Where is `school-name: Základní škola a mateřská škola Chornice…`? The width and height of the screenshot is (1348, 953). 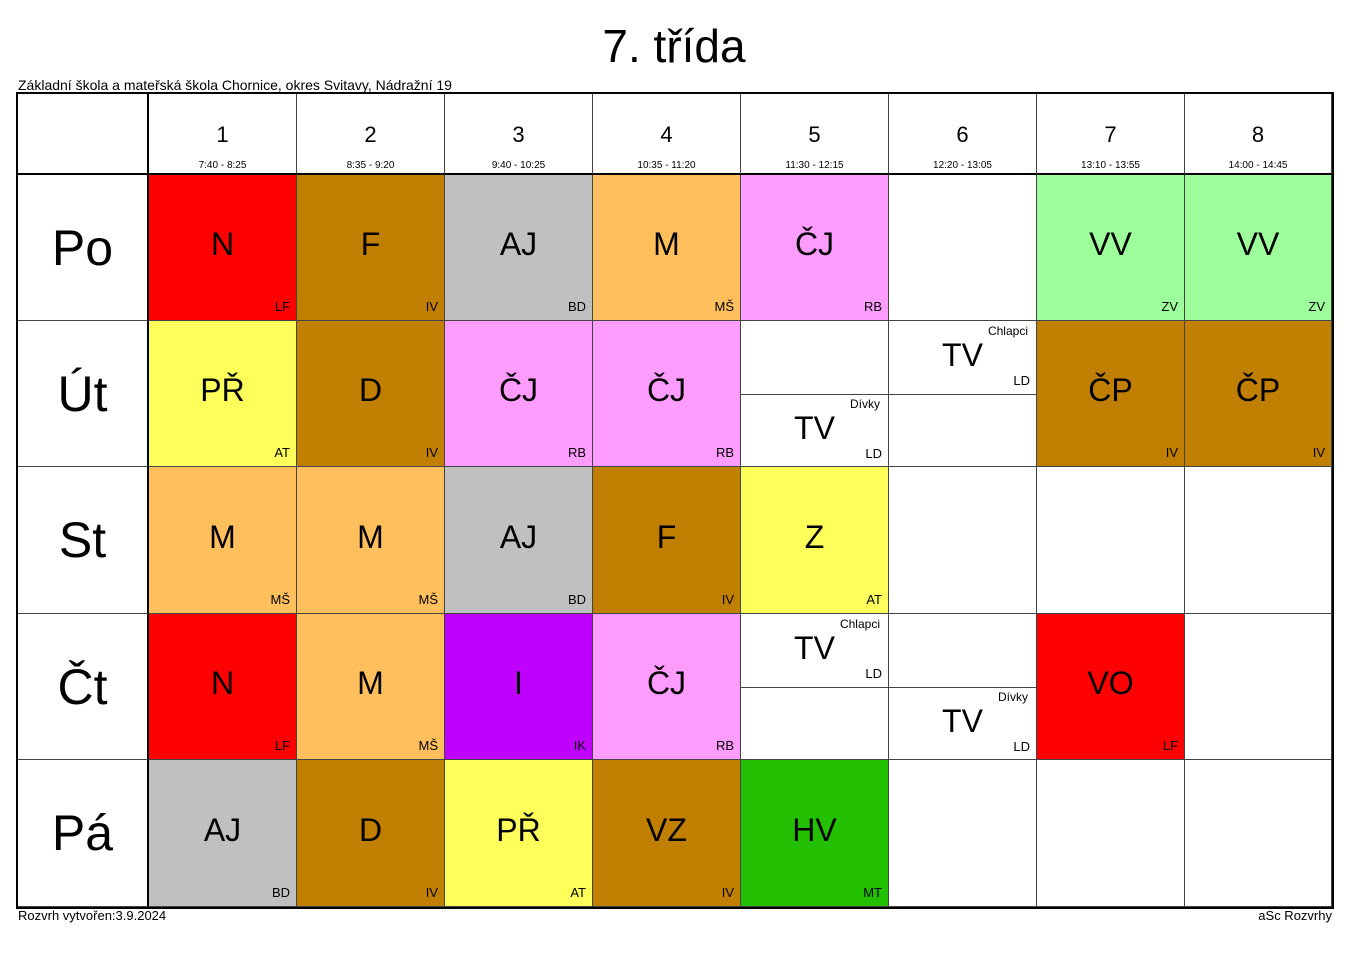
school-name: Základní škola a mateřská škola Chornice… is located at coordinates (235, 85).